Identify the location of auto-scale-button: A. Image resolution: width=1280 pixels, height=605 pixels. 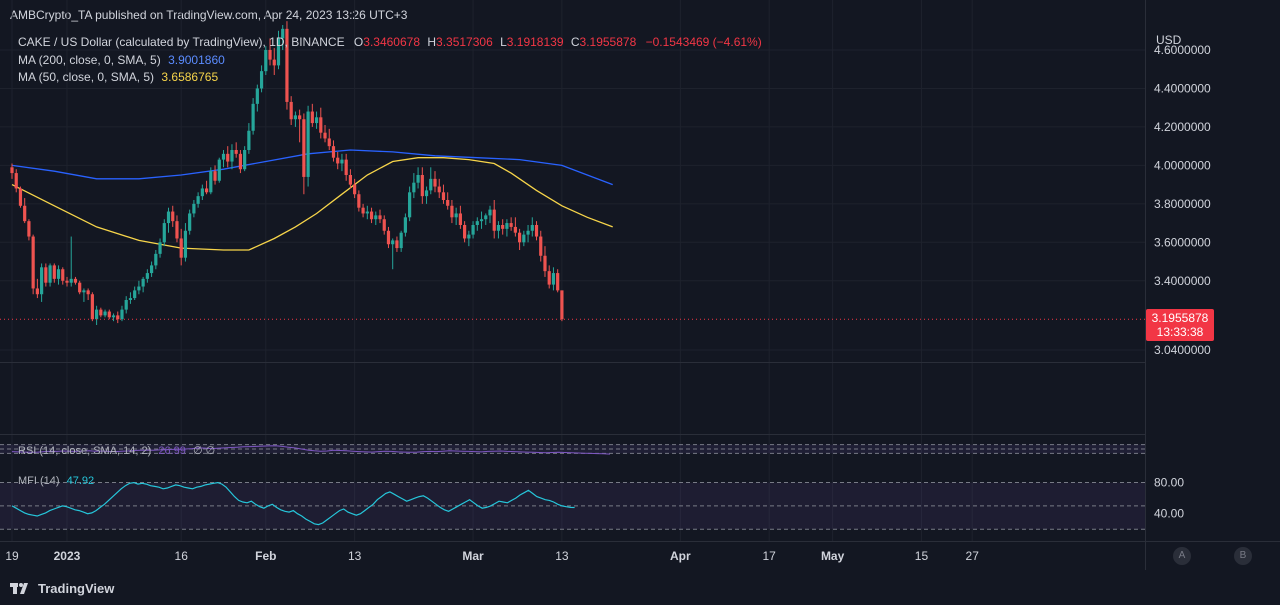
(1182, 556).